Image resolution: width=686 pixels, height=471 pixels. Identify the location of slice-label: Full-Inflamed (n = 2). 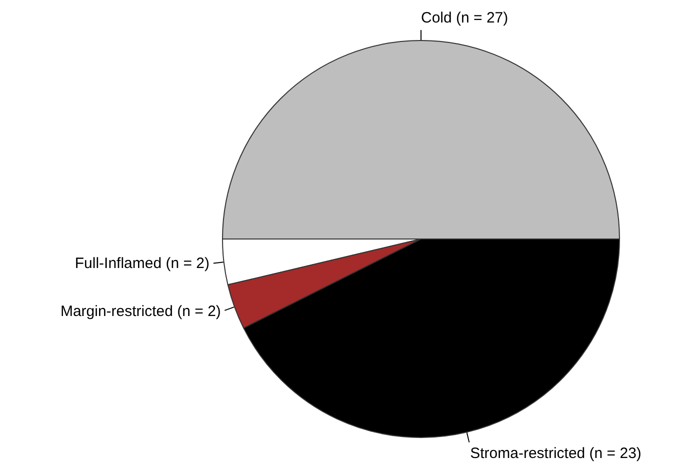
(142, 263).